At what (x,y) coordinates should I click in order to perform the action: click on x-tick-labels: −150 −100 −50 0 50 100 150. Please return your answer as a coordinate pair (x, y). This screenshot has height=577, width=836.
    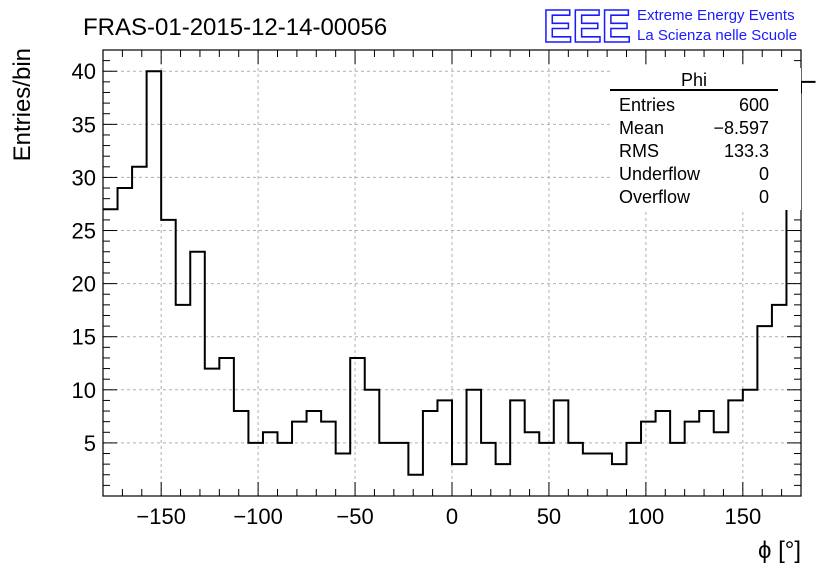
    Looking at the image, I should click on (448, 516).